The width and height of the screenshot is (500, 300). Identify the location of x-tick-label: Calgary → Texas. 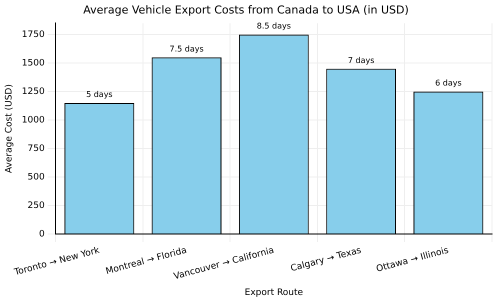
(326, 260).